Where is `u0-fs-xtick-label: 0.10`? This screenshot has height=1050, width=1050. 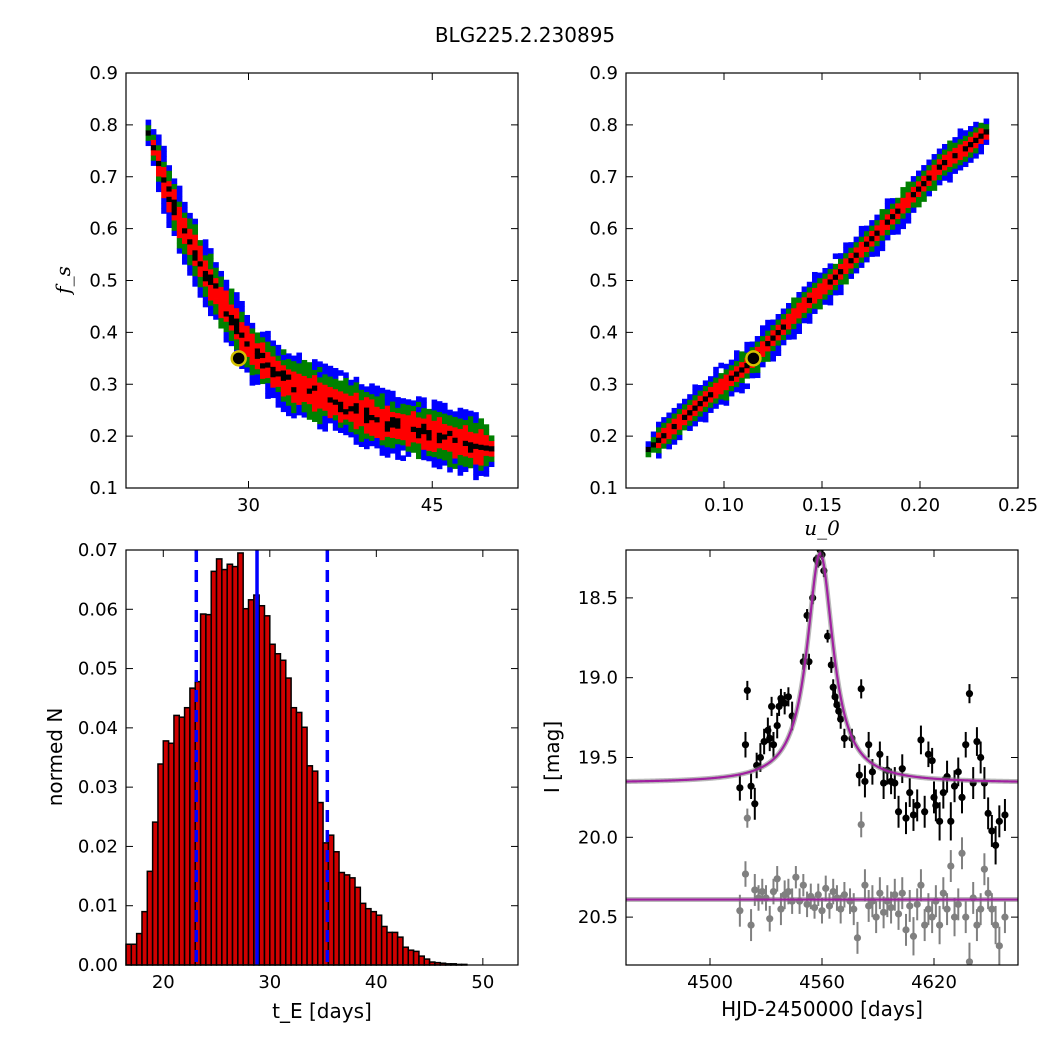
u0-fs-xtick-label: 0.10 is located at coordinates (724, 505).